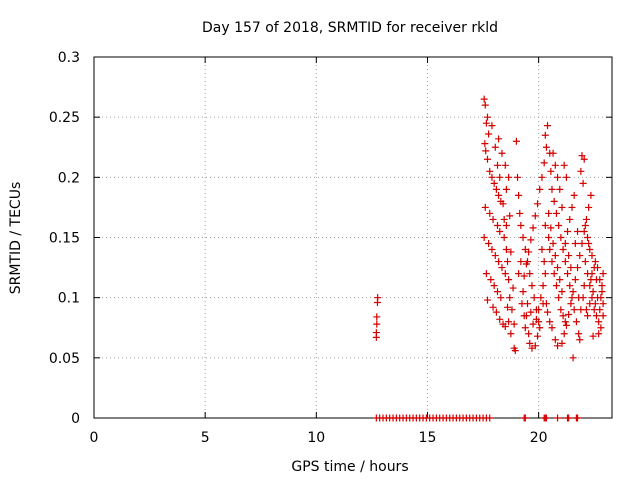  Describe the element at coordinates (69, 58) in the screenshot. I see `y-tick-label: 0.3` at that location.